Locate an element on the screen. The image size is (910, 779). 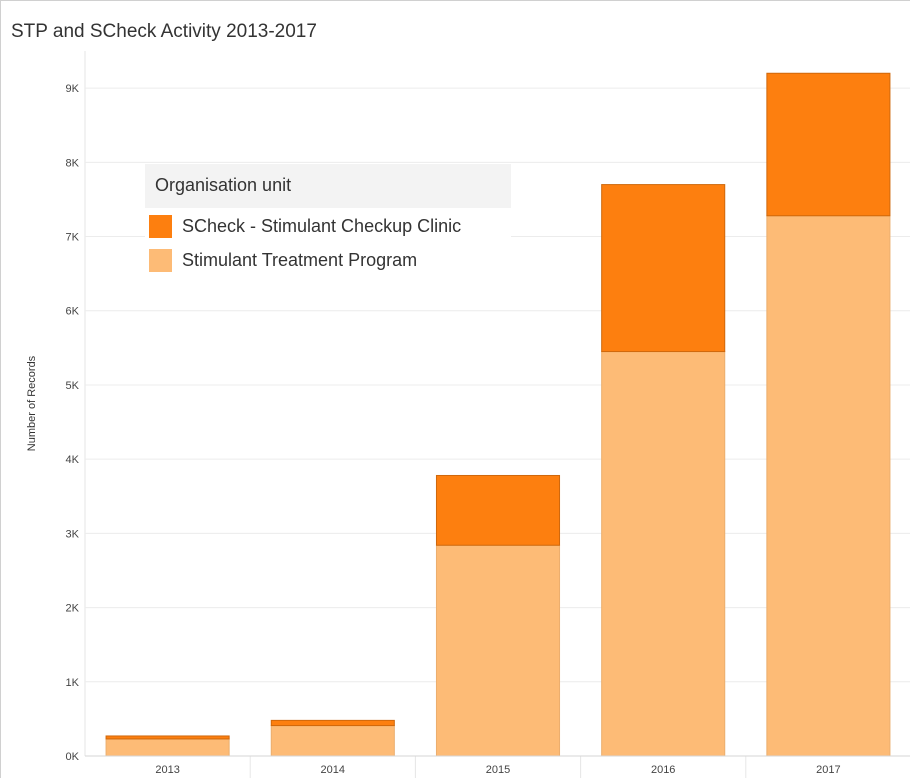
legend-item-stp: Stimulant Treatment Program is located at coordinates (329, 261).